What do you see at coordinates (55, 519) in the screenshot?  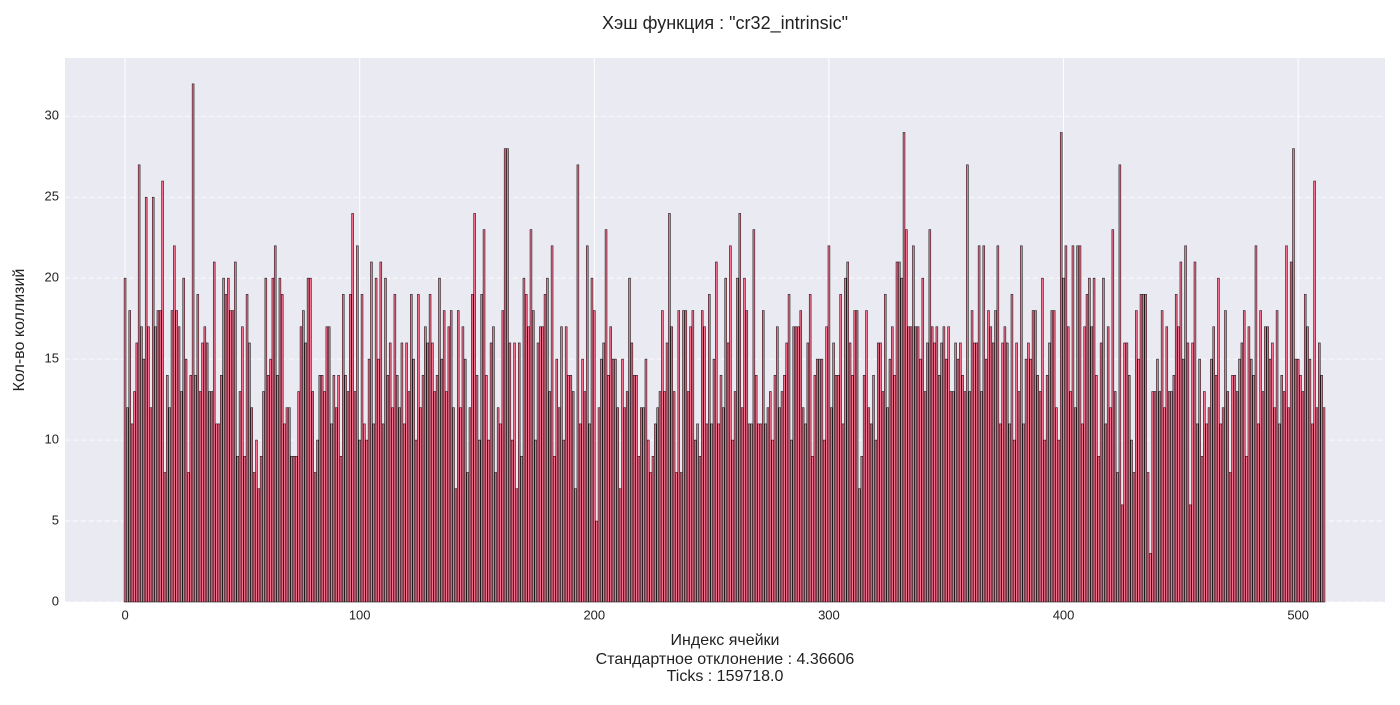 I see `y-tick-label: 5` at bounding box center [55, 519].